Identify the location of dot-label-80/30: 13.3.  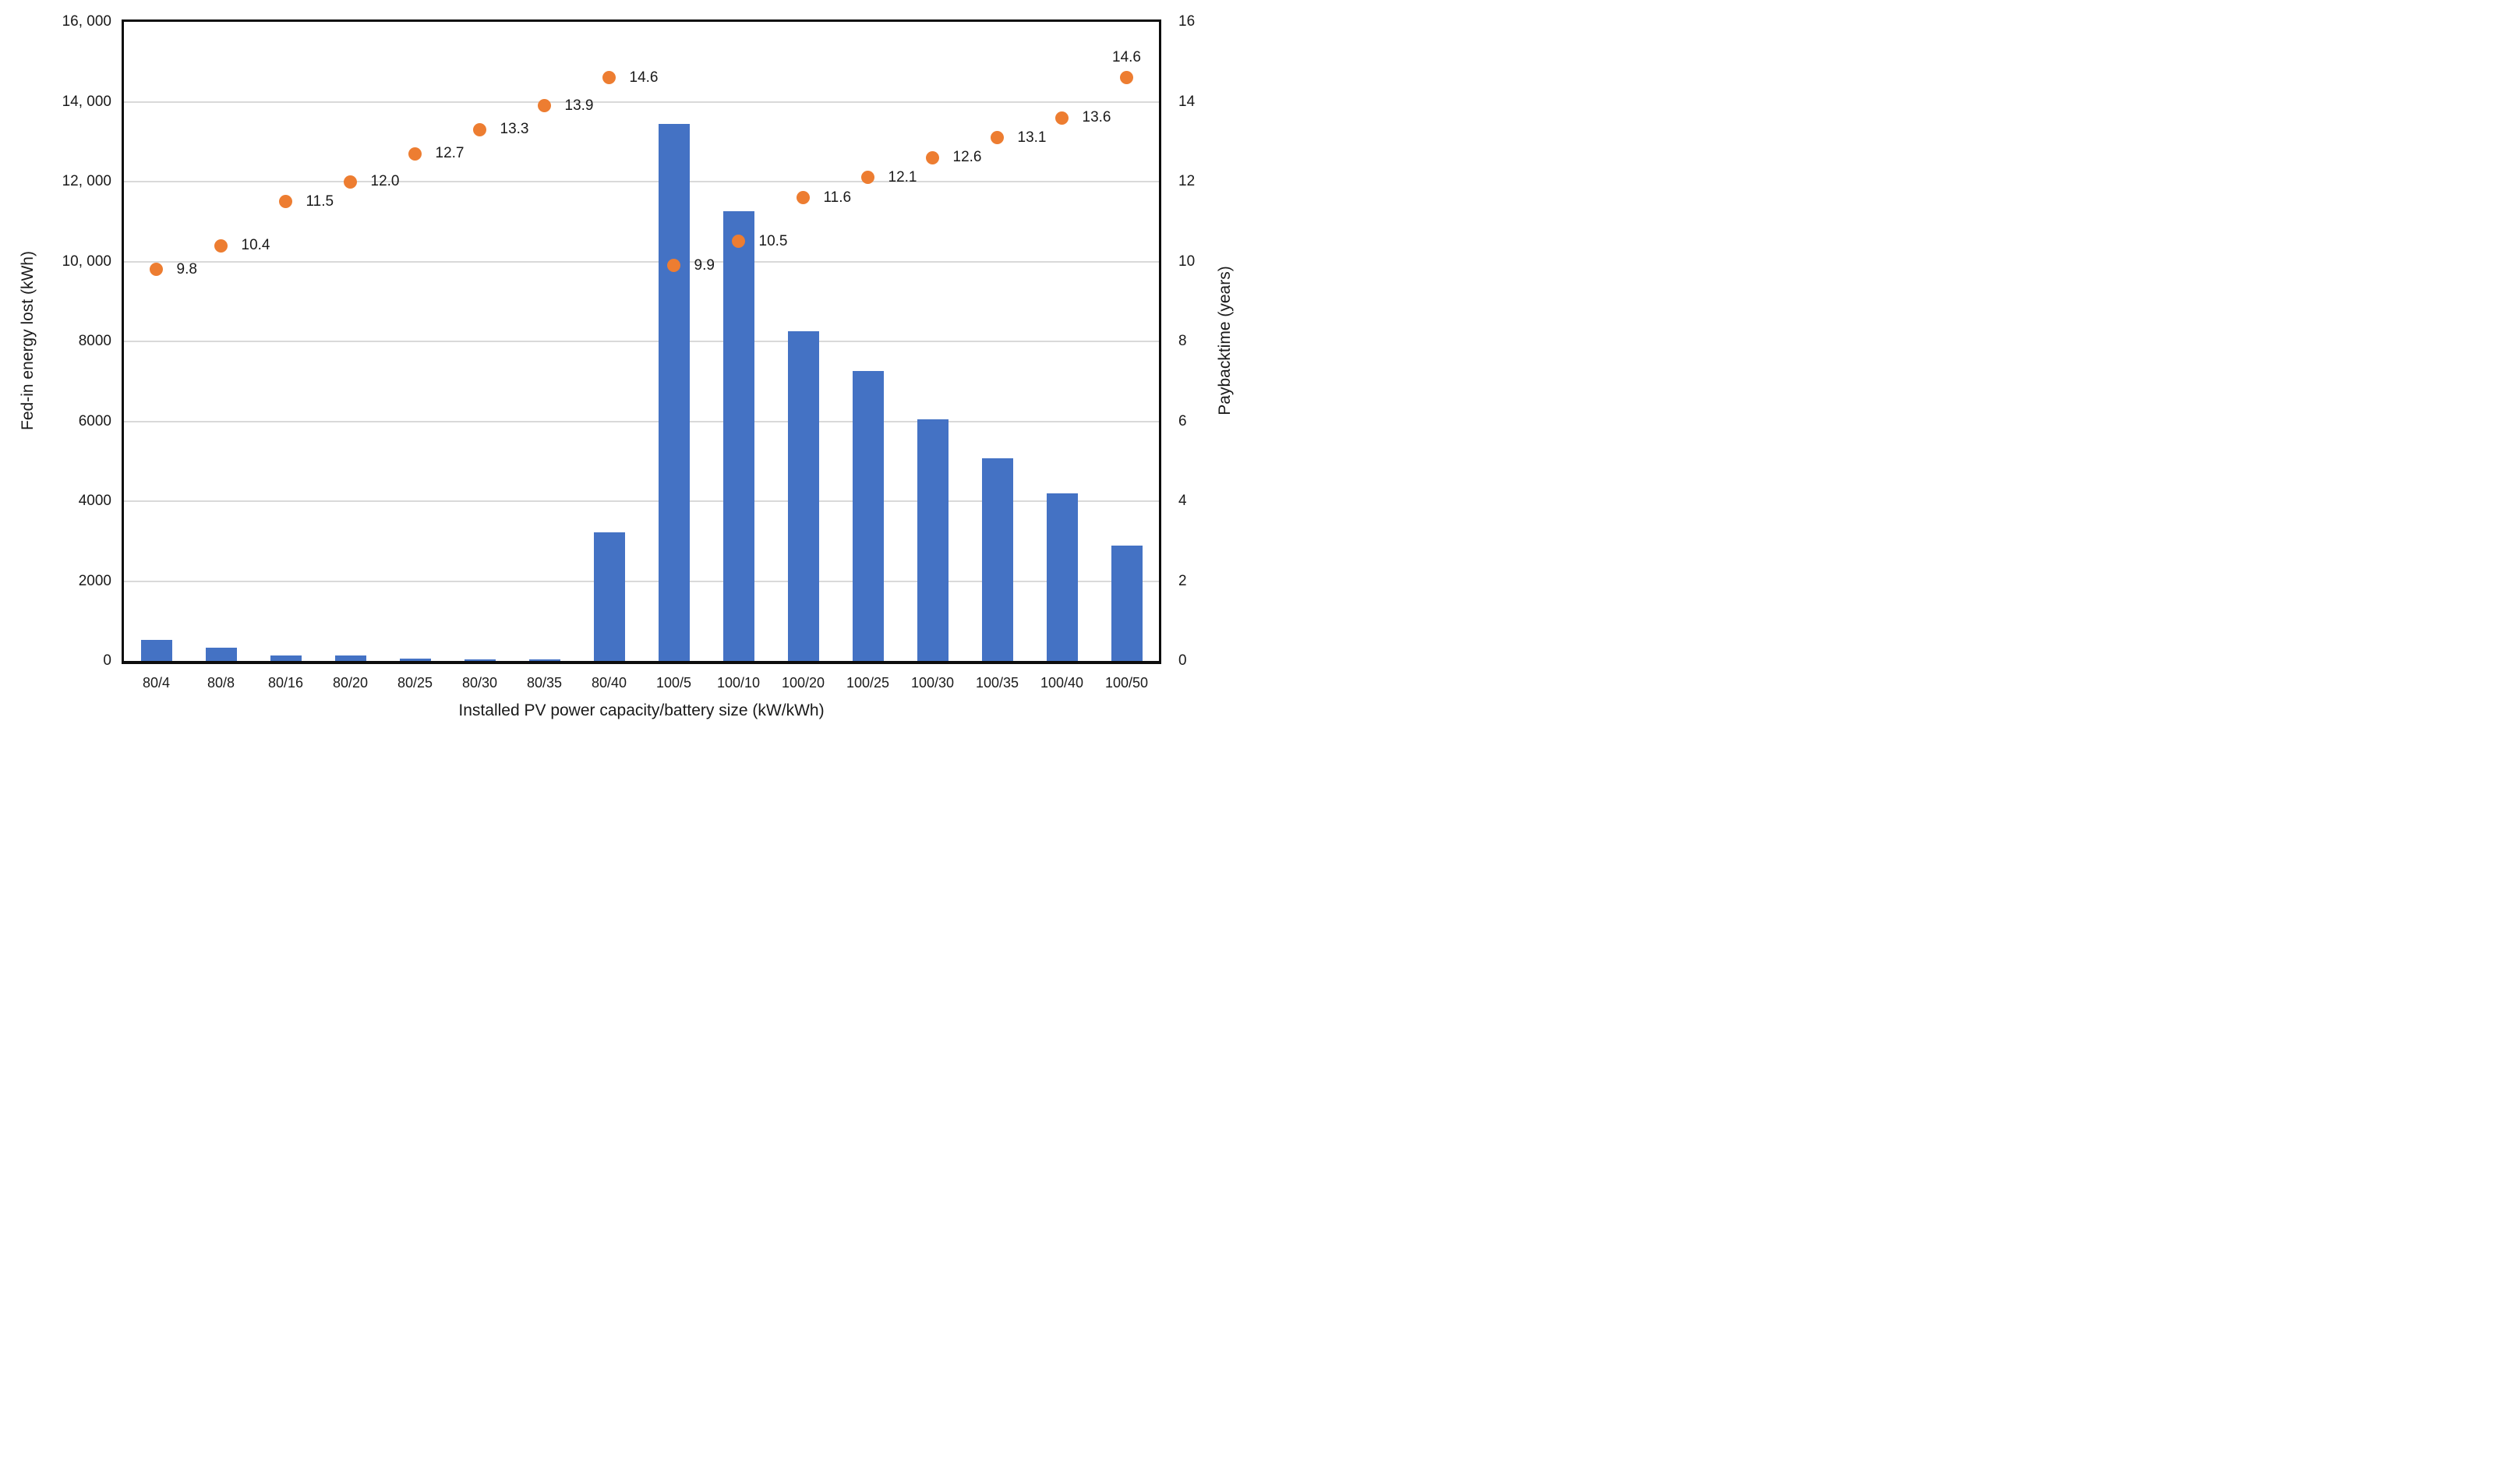
(514, 129).